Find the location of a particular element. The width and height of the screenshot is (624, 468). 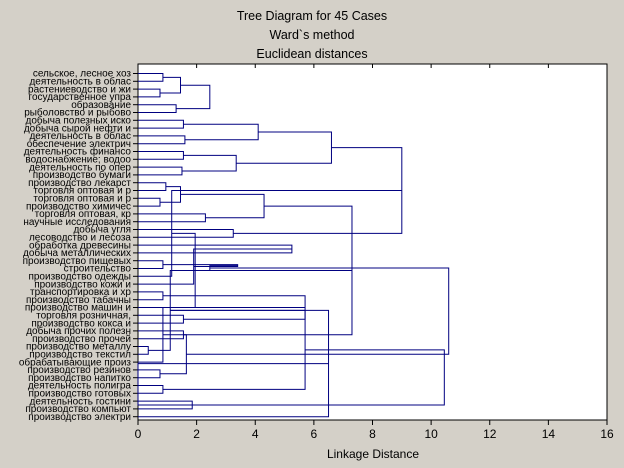

leaf-stubs is located at coordinates (135, 245).